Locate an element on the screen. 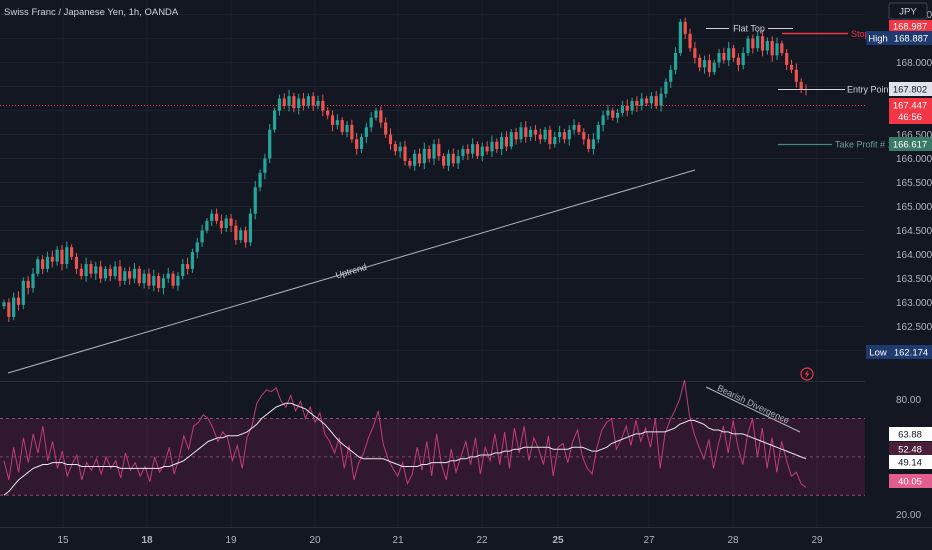 The height and width of the screenshot is (550, 932). rsi-ma-line is located at coordinates (405, 449).